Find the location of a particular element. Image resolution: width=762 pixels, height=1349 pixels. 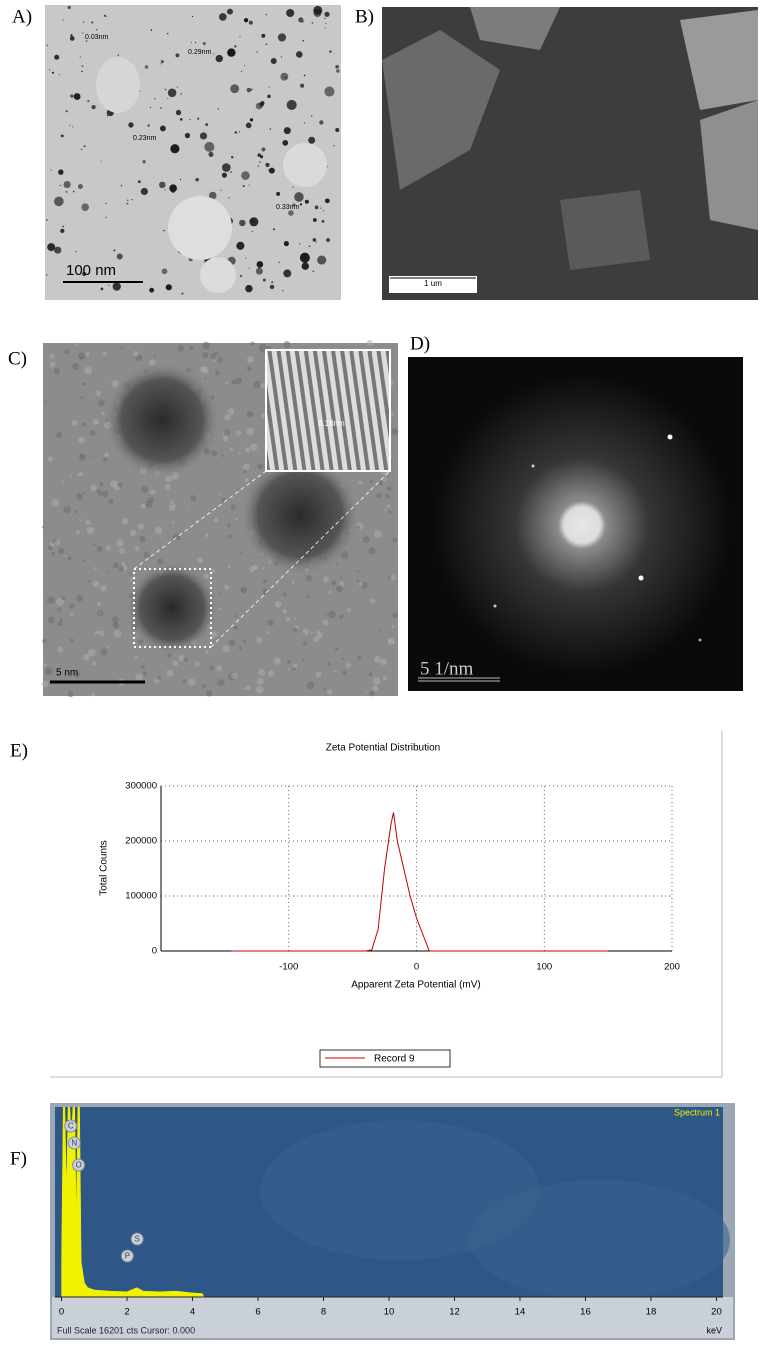

peak-label: C is located at coordinates (71, 1126).